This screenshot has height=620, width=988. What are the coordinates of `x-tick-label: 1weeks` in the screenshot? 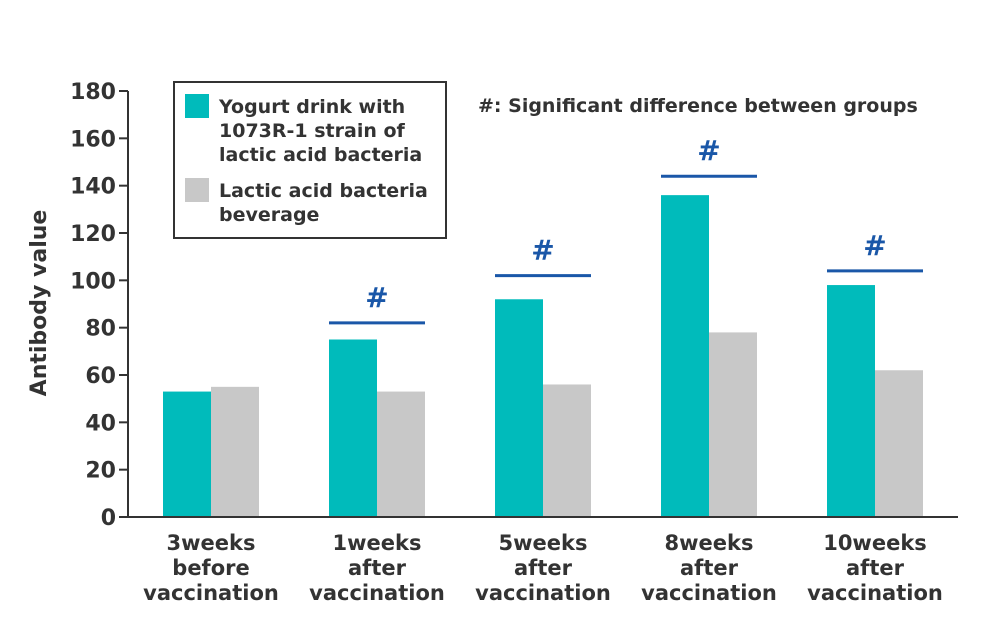 It's located at (377, 543).